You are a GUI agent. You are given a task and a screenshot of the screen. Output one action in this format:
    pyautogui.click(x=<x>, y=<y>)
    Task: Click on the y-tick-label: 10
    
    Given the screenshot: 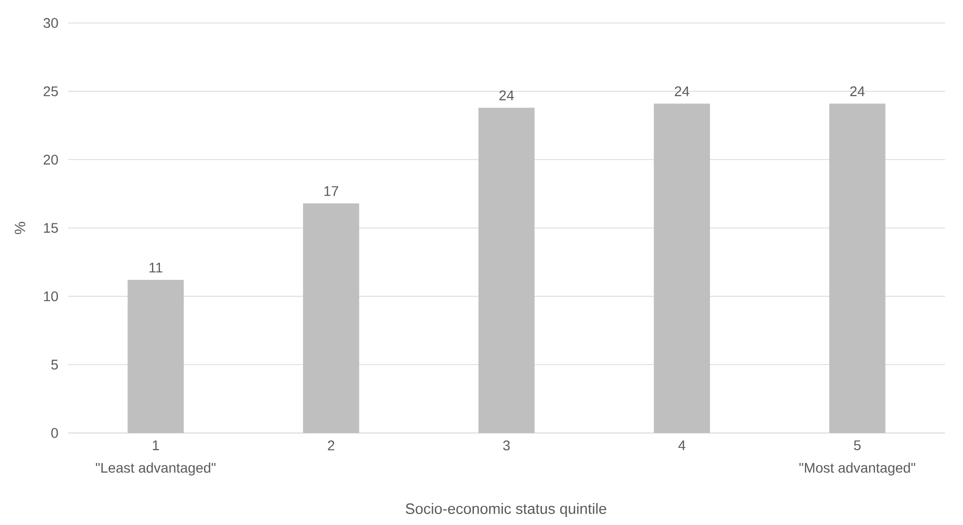 What is the action you would take?
    pyautogui.click(x=51, y=296)
    